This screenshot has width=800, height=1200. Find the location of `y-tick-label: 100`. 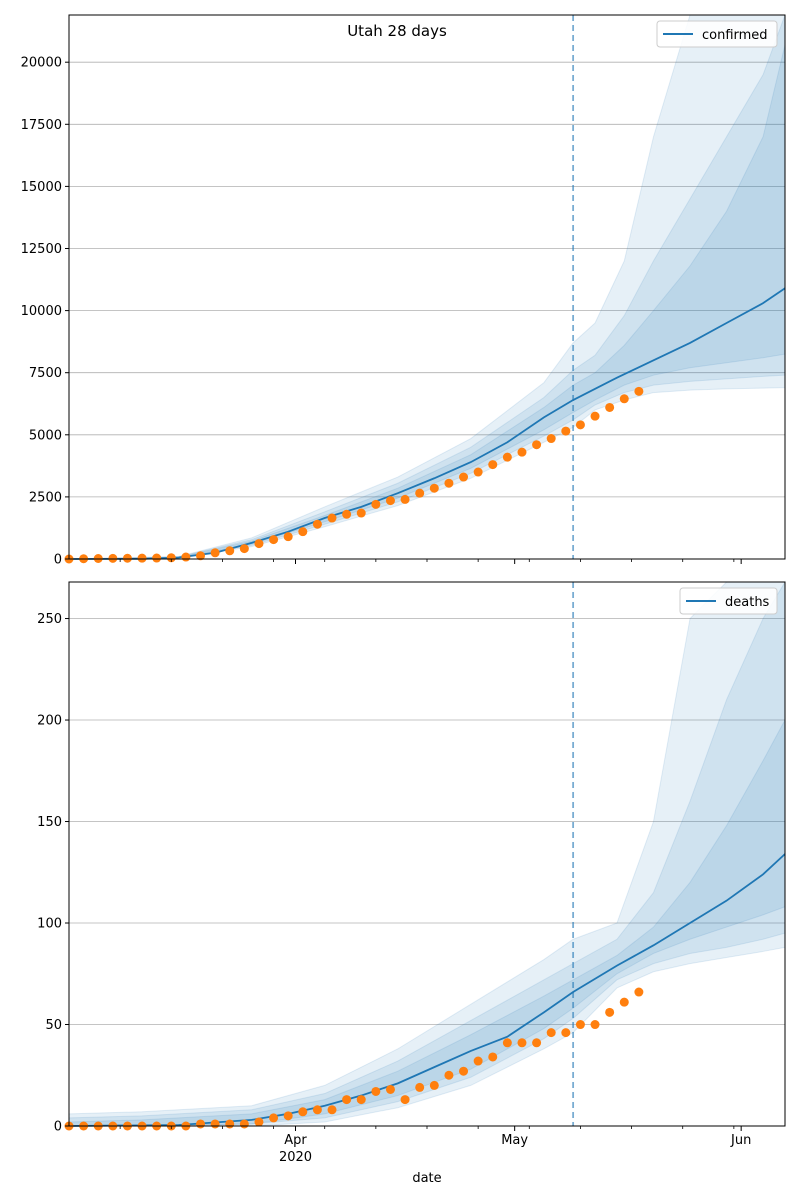

y-tick-label: 100 is located at coordinates (49, 924).